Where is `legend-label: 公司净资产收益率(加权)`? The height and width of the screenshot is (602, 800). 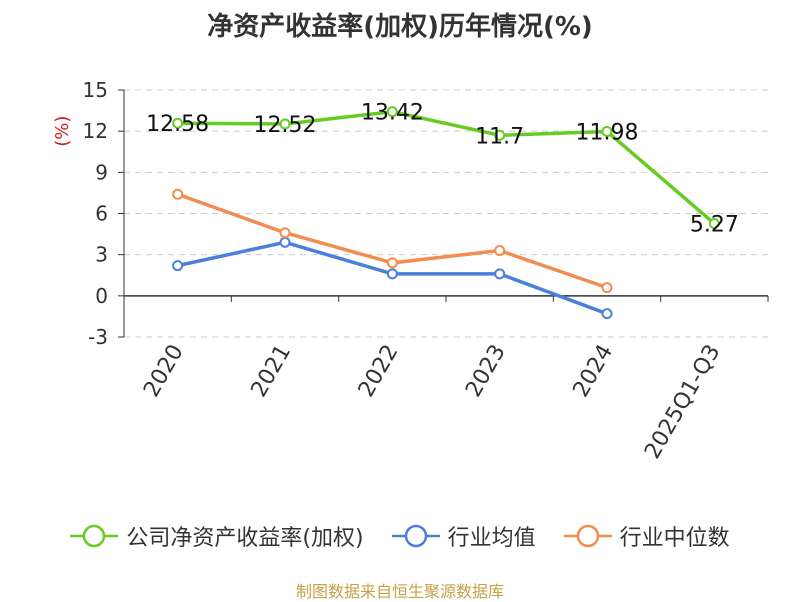 legend-label: 公司净资产收益率(加权) is located at coordinates (245, 538).